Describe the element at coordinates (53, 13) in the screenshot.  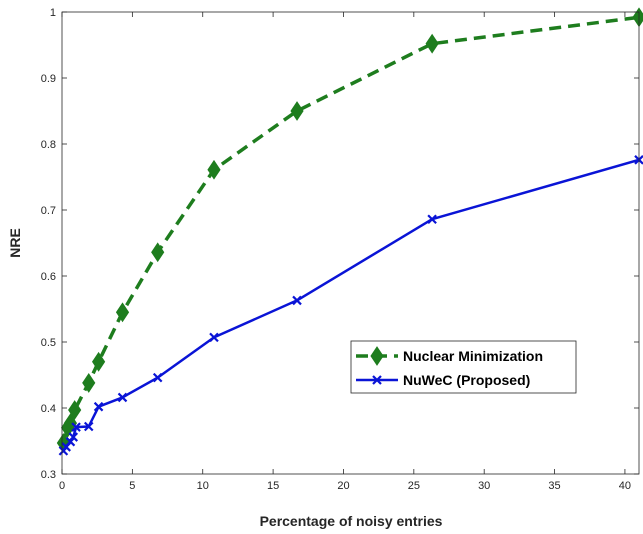
I see `y-tick-label-7: 1` at that location.